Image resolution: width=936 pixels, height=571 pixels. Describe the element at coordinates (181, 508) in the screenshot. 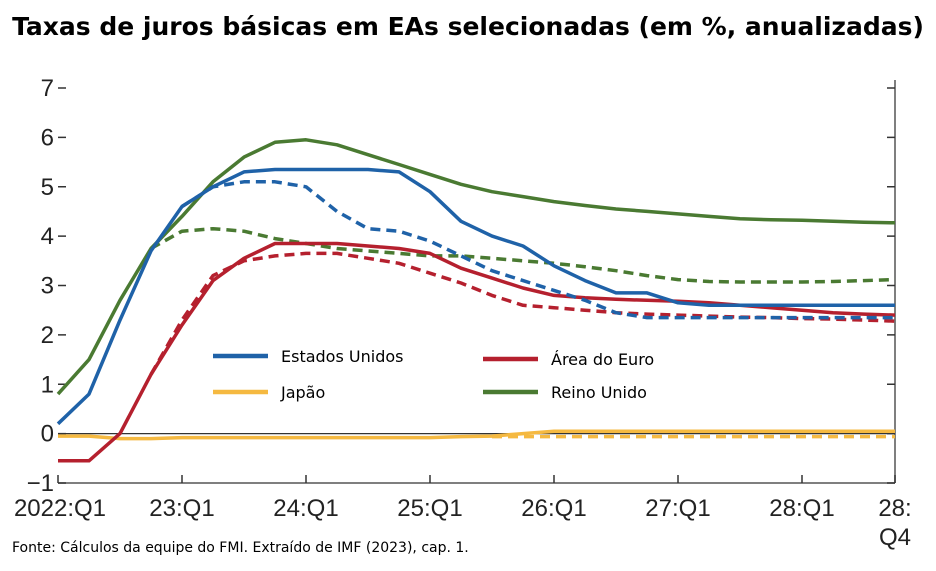

I see `x-tick-label: 23:Q1` at that location.